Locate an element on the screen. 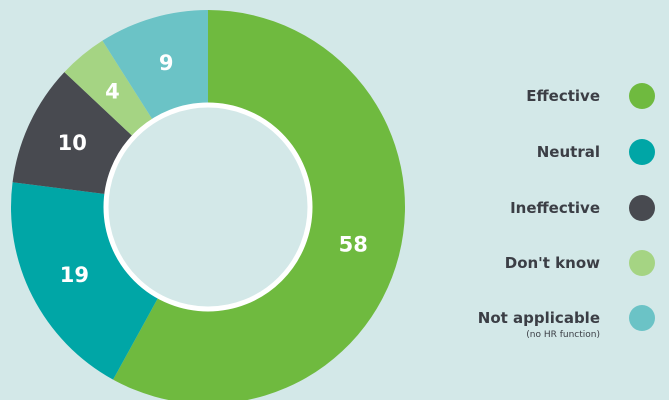 Image resolution: width=669 pixels, height=400 pixels. legend-label-effective: Effective is located at coordinates (563, 96).